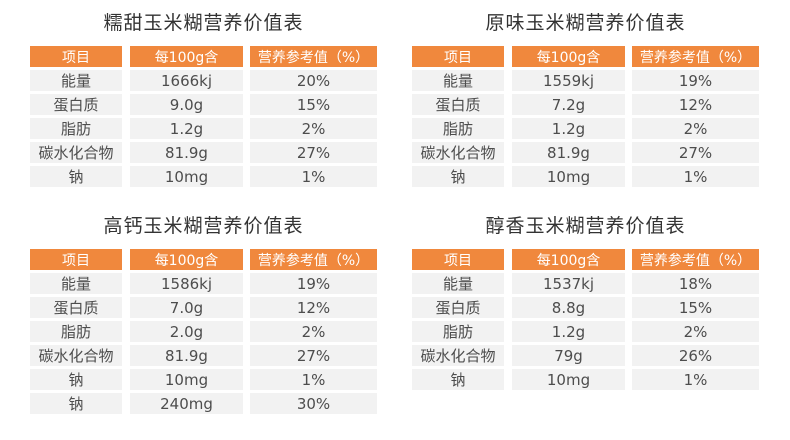 The width and height of the screenshot is (790, 440). Describe the element at coordinates (585, 23) in the screenshot. I see `table-title: 原味玉米糊营养价值表` at that location.